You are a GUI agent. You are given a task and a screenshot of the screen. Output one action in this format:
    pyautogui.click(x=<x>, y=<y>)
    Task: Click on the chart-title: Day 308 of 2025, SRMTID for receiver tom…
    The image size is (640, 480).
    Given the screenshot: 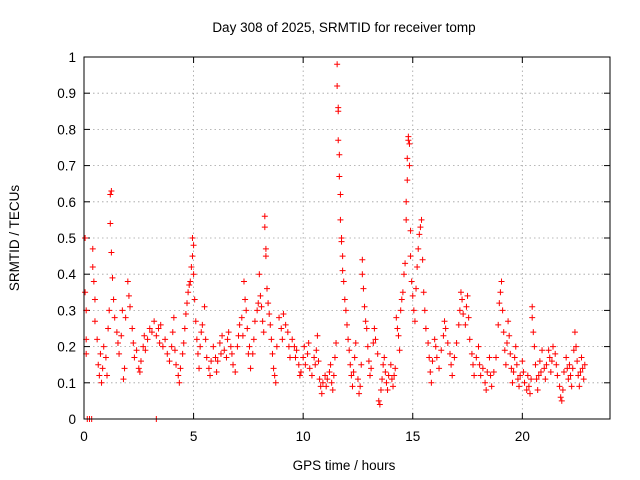 What is the action you would take?
    pyautogui.click(x=343, y=27)
    